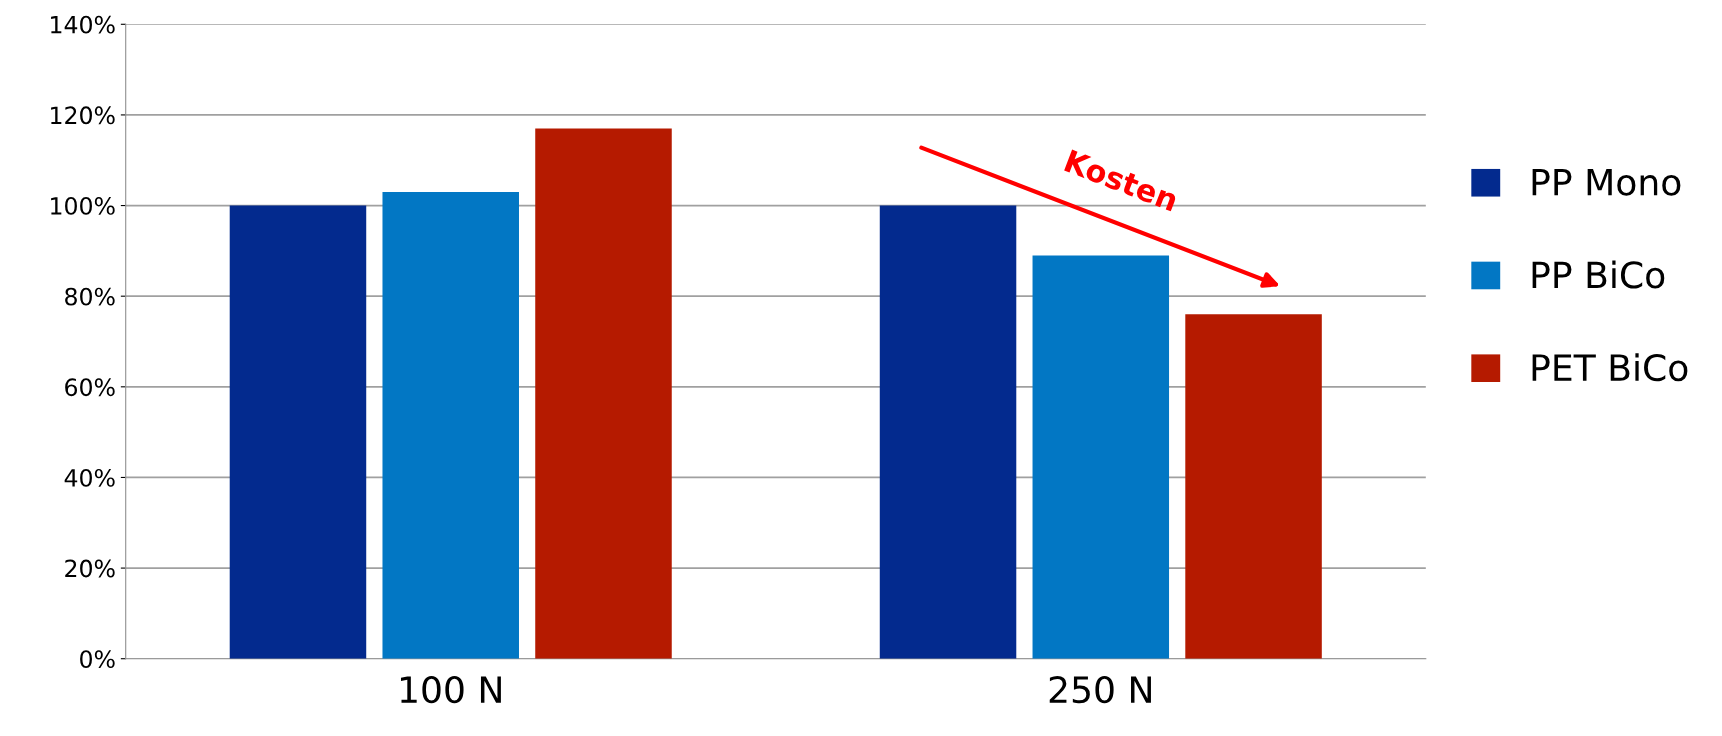 The width and height of the screenshot is (1722, 736). I want to click on legend-label: PP Mono, so click(1606, 182).